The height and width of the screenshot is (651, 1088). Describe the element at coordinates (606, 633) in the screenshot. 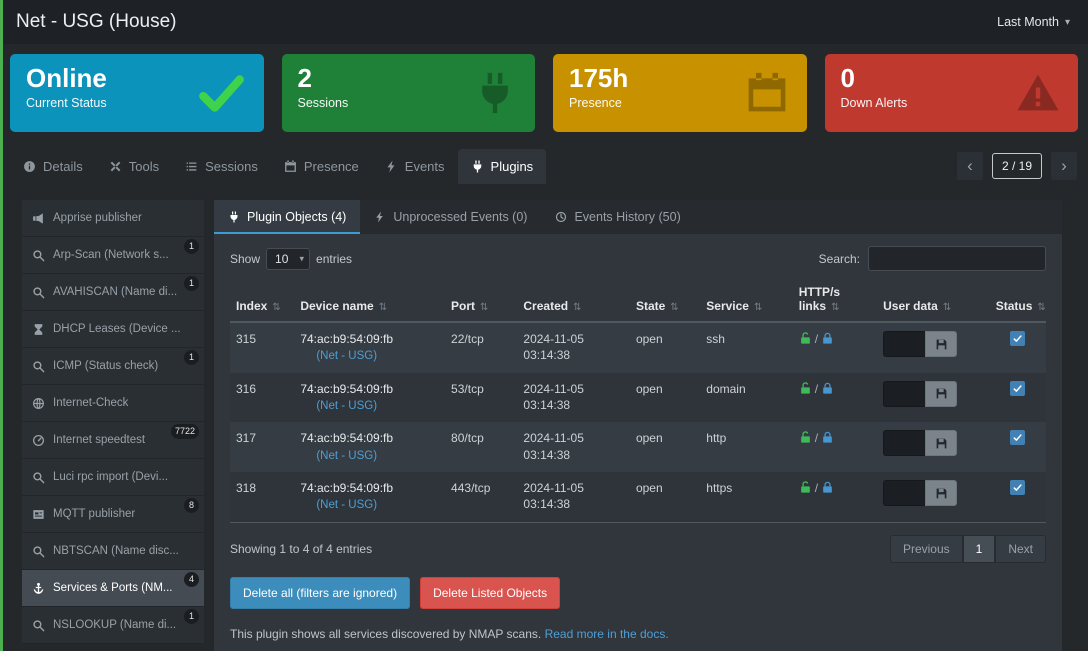

I see `docs-link: Read more in the docs.` at that location.